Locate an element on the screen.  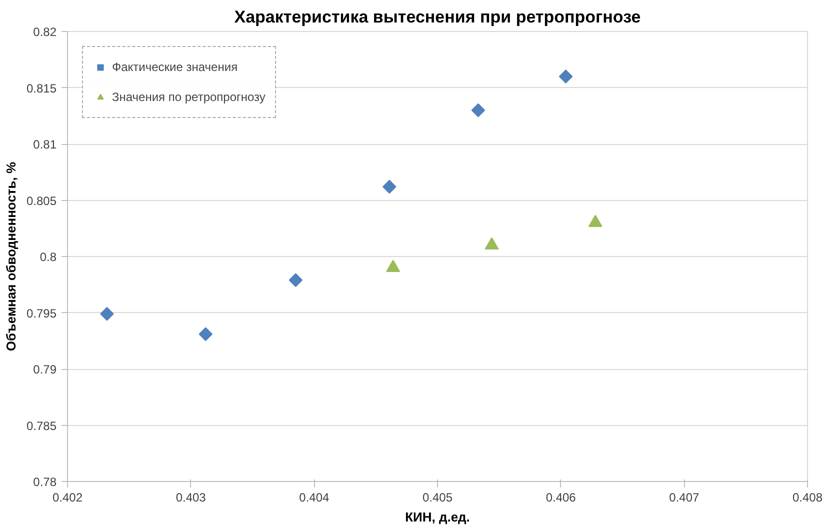
y-tick-label: 0.79 is located at coordinates (45, 369).